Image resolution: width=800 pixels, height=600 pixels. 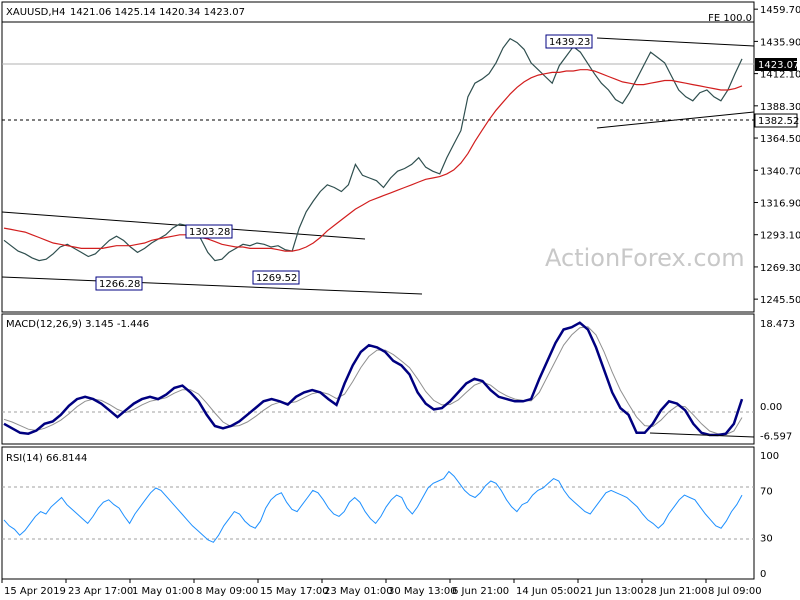 What do you see at coordinates (676, 591) in the screenshot?
I see `time-tick-label: 28 Jun 21:00` at bounding box center [676, 591].